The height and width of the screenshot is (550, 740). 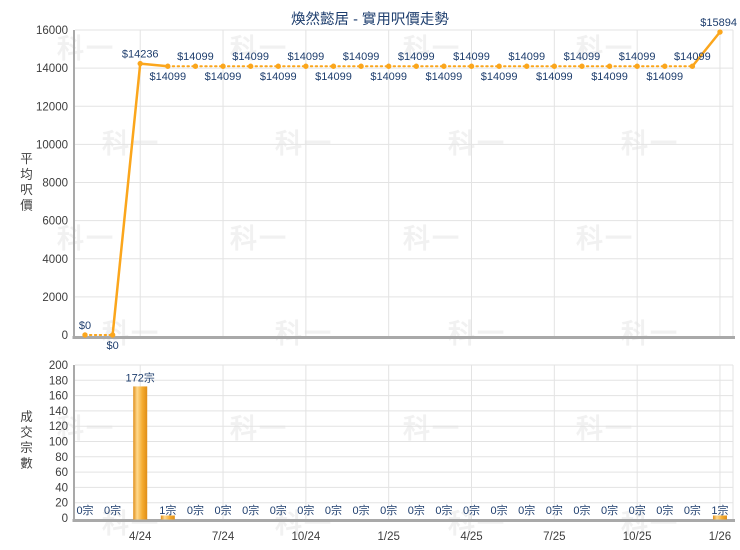 I want to click on svg-text: 4/25, so click(x=471, y=537).